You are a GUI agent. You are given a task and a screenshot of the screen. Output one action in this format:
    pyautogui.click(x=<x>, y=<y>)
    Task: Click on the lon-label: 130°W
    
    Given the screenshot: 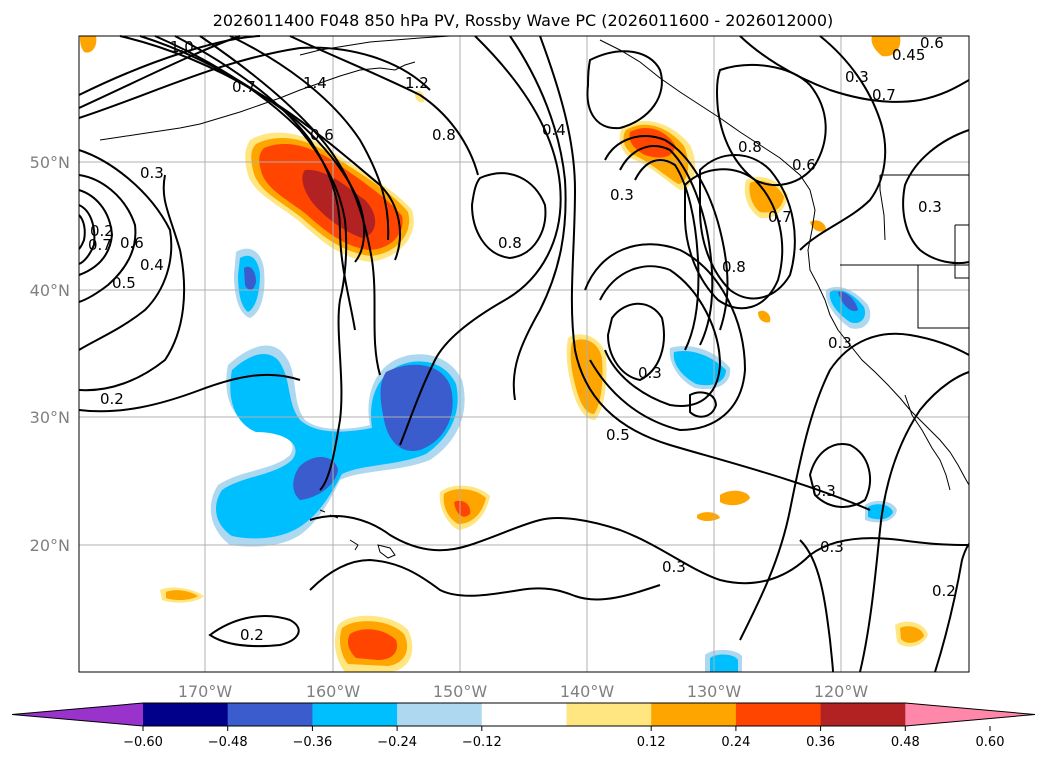 What is the action you would take?
    pyautogui.click(x=714, y=691)
    